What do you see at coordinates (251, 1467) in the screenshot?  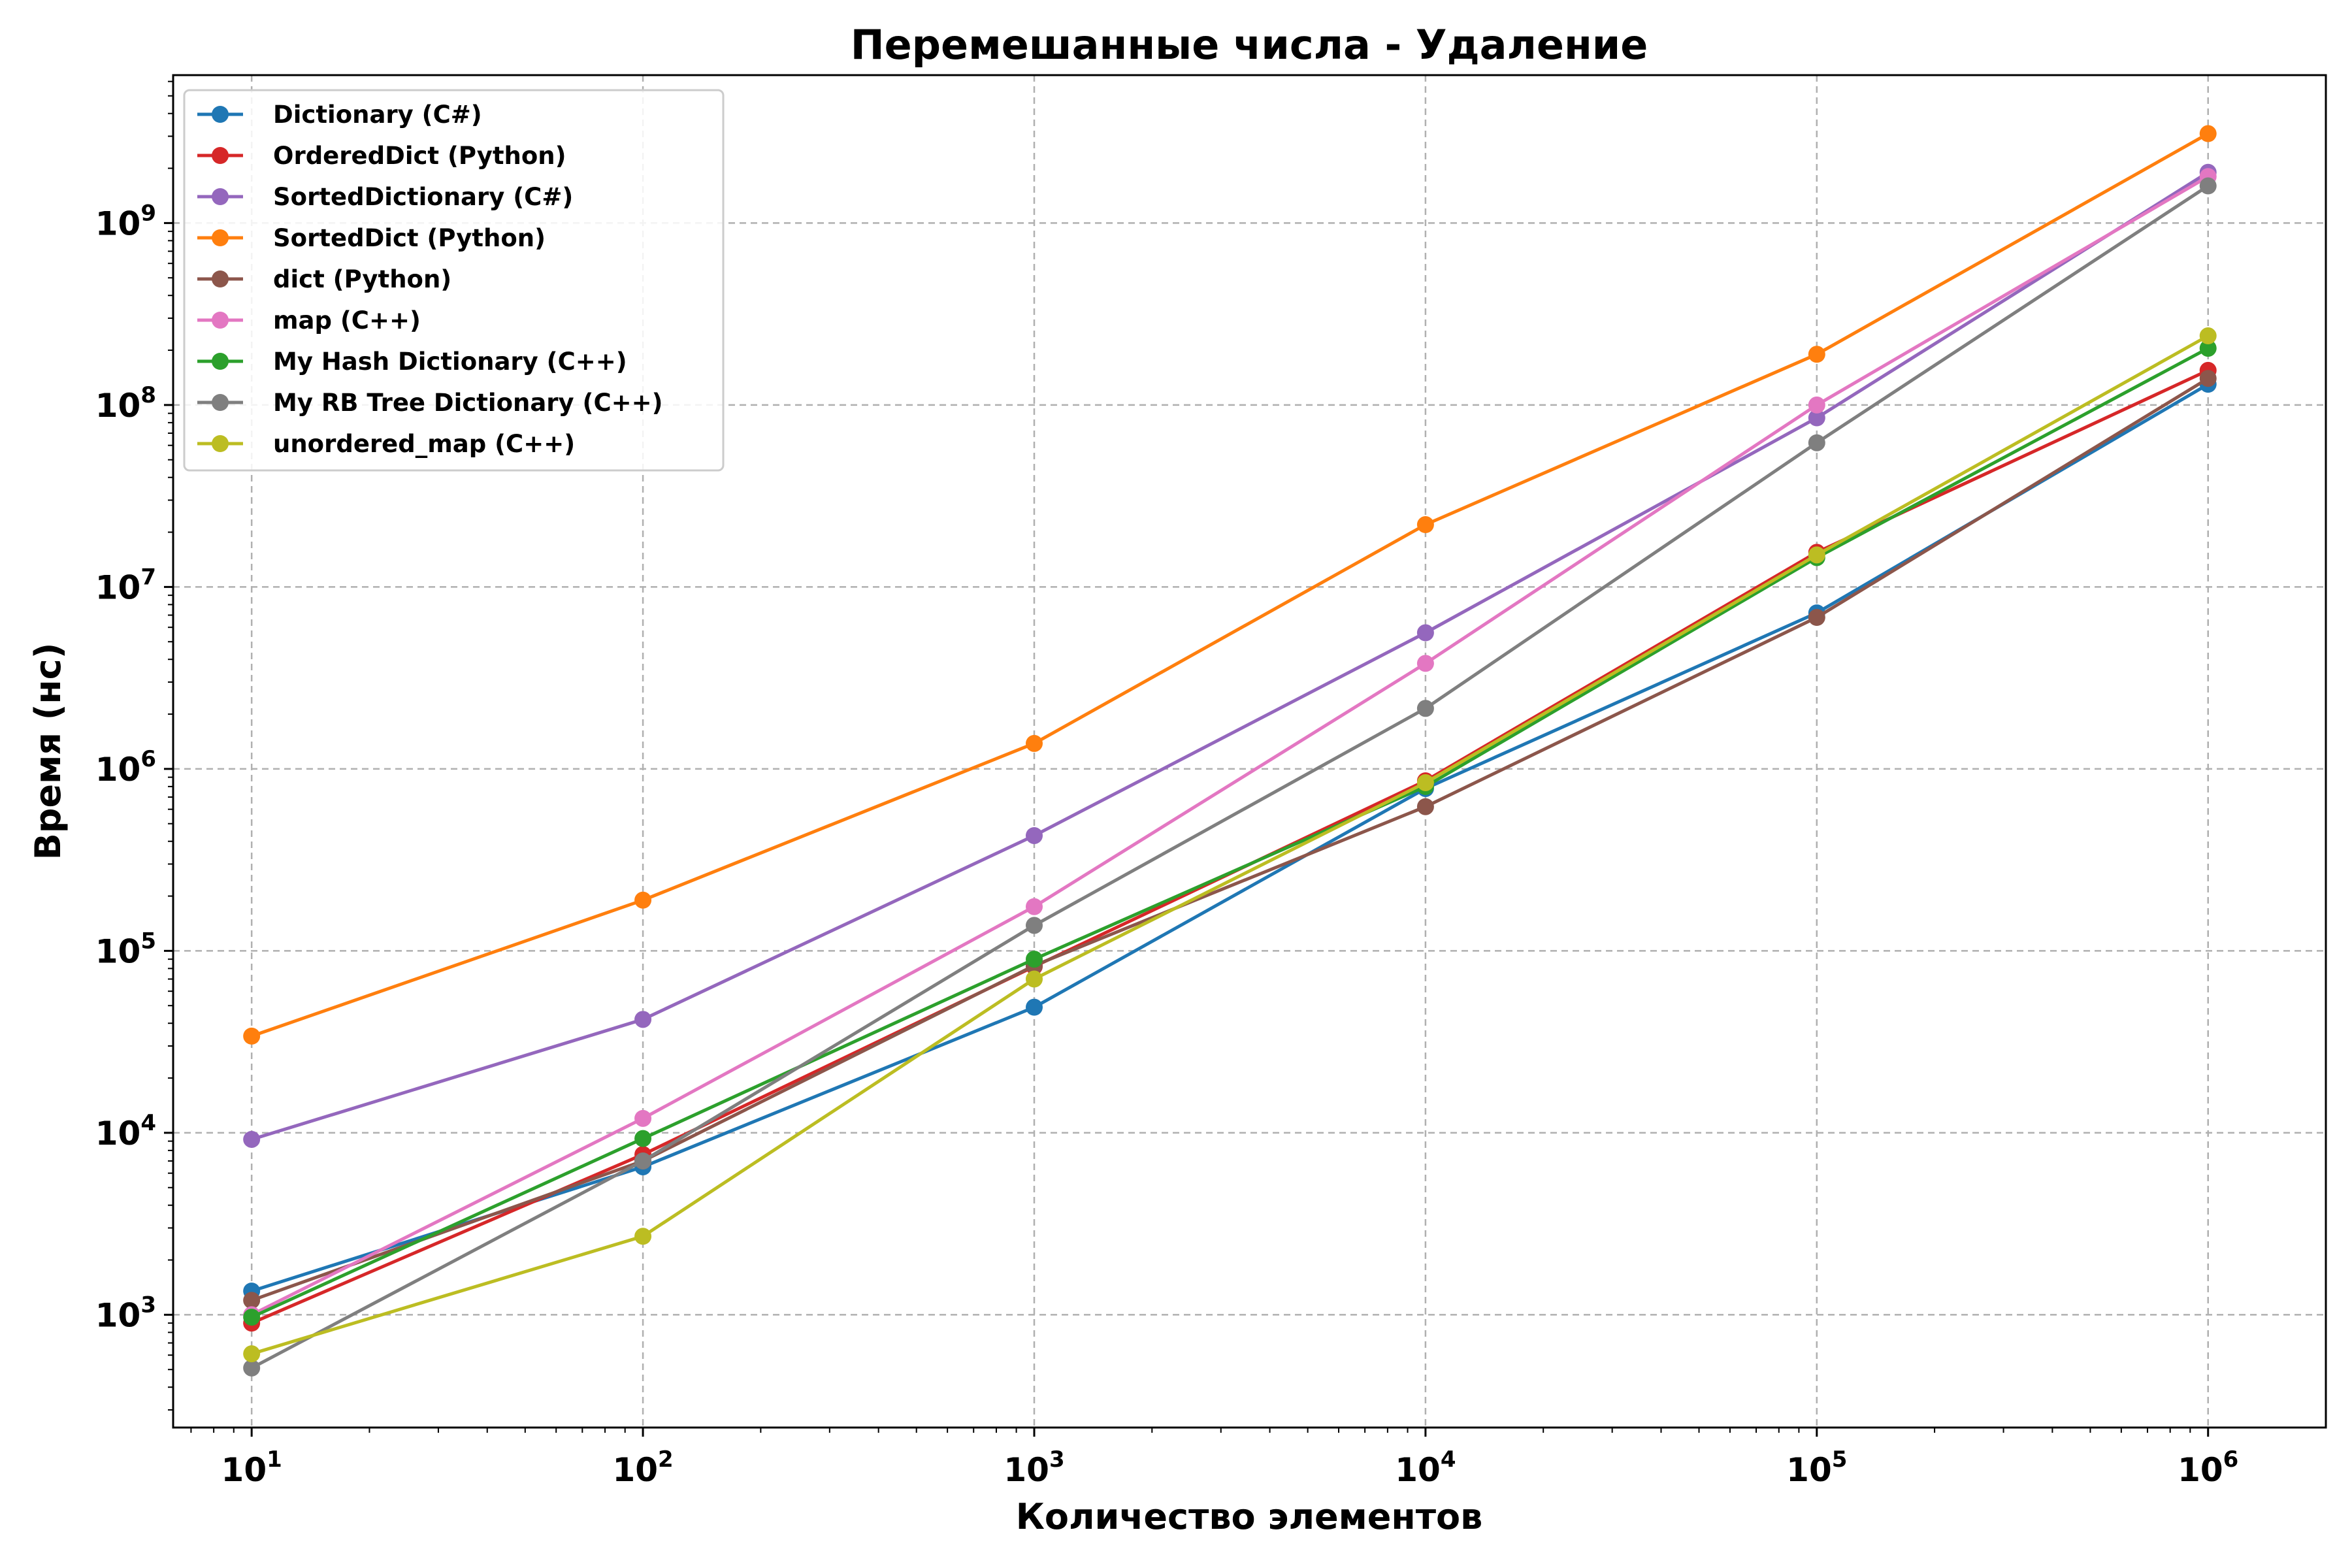 I see `x-tick-label: 101` at bounding box center [251, 1467].